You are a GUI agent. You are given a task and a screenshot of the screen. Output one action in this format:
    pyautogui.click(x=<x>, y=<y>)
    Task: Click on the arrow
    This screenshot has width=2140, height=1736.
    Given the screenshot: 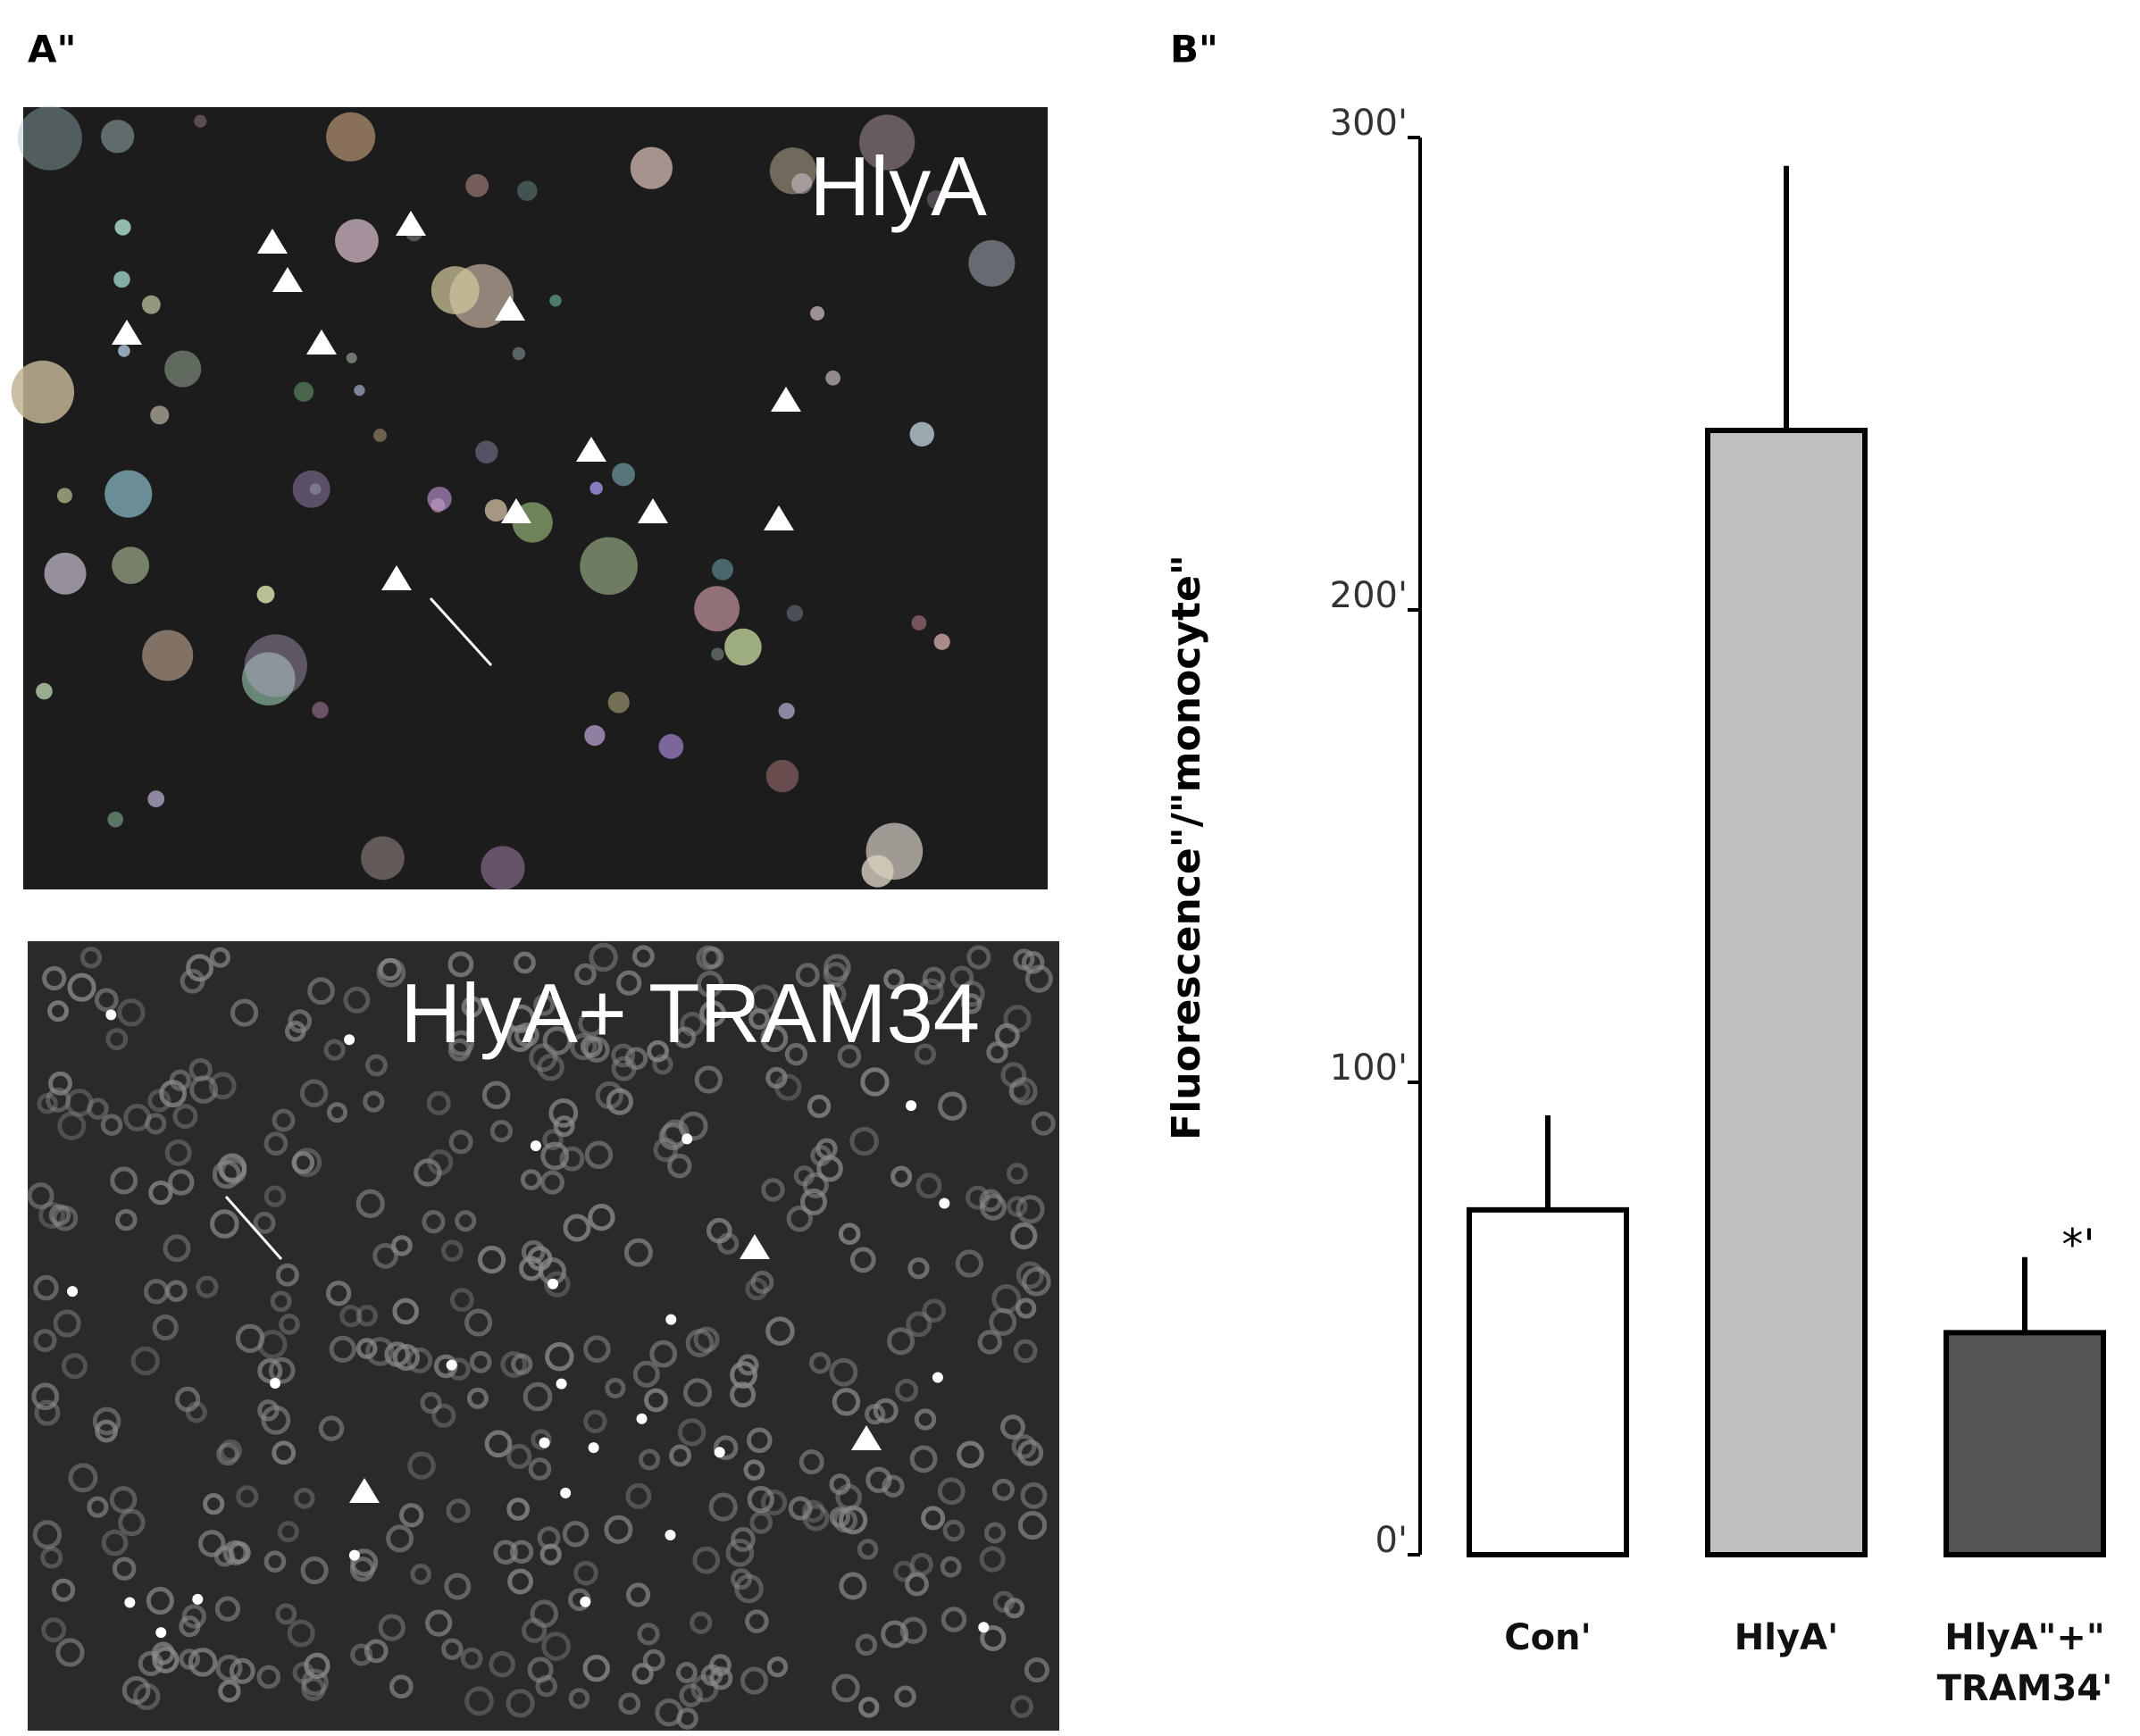 What is the action you would take?
    pyautogui.click(x=461, y=632)
    